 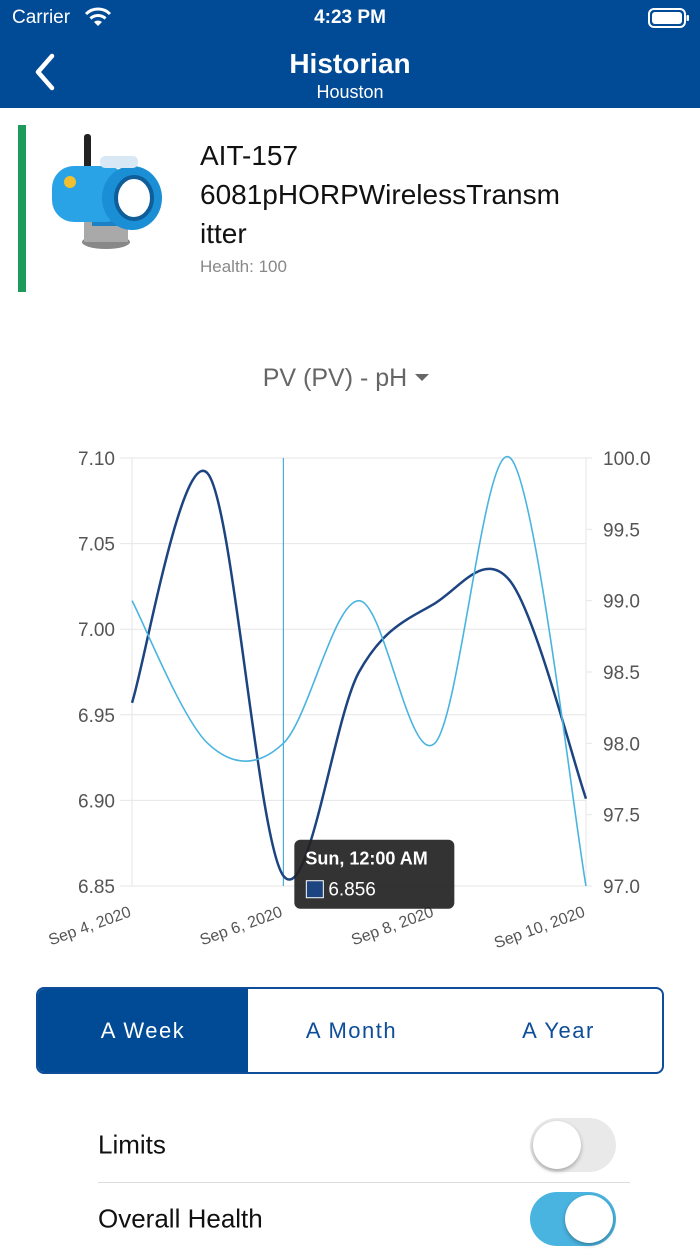 I want to click on carrier: Carrier, so click(x=41, y=17).